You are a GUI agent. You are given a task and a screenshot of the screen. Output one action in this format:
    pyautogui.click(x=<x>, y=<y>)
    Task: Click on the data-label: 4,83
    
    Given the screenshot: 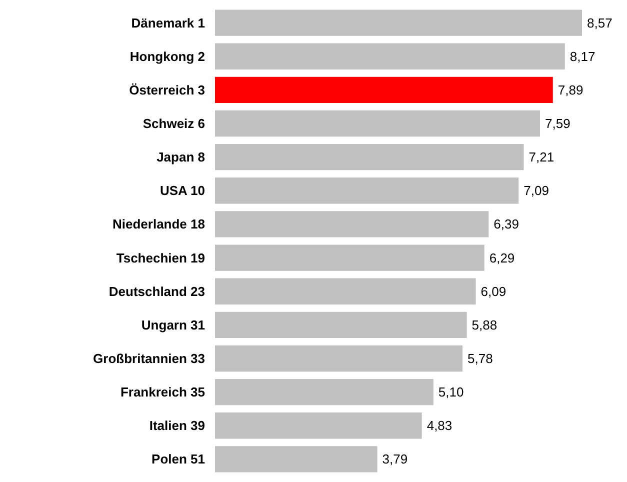 What is the action you would take?
    pyautogui.click(x=439, y=426)
    